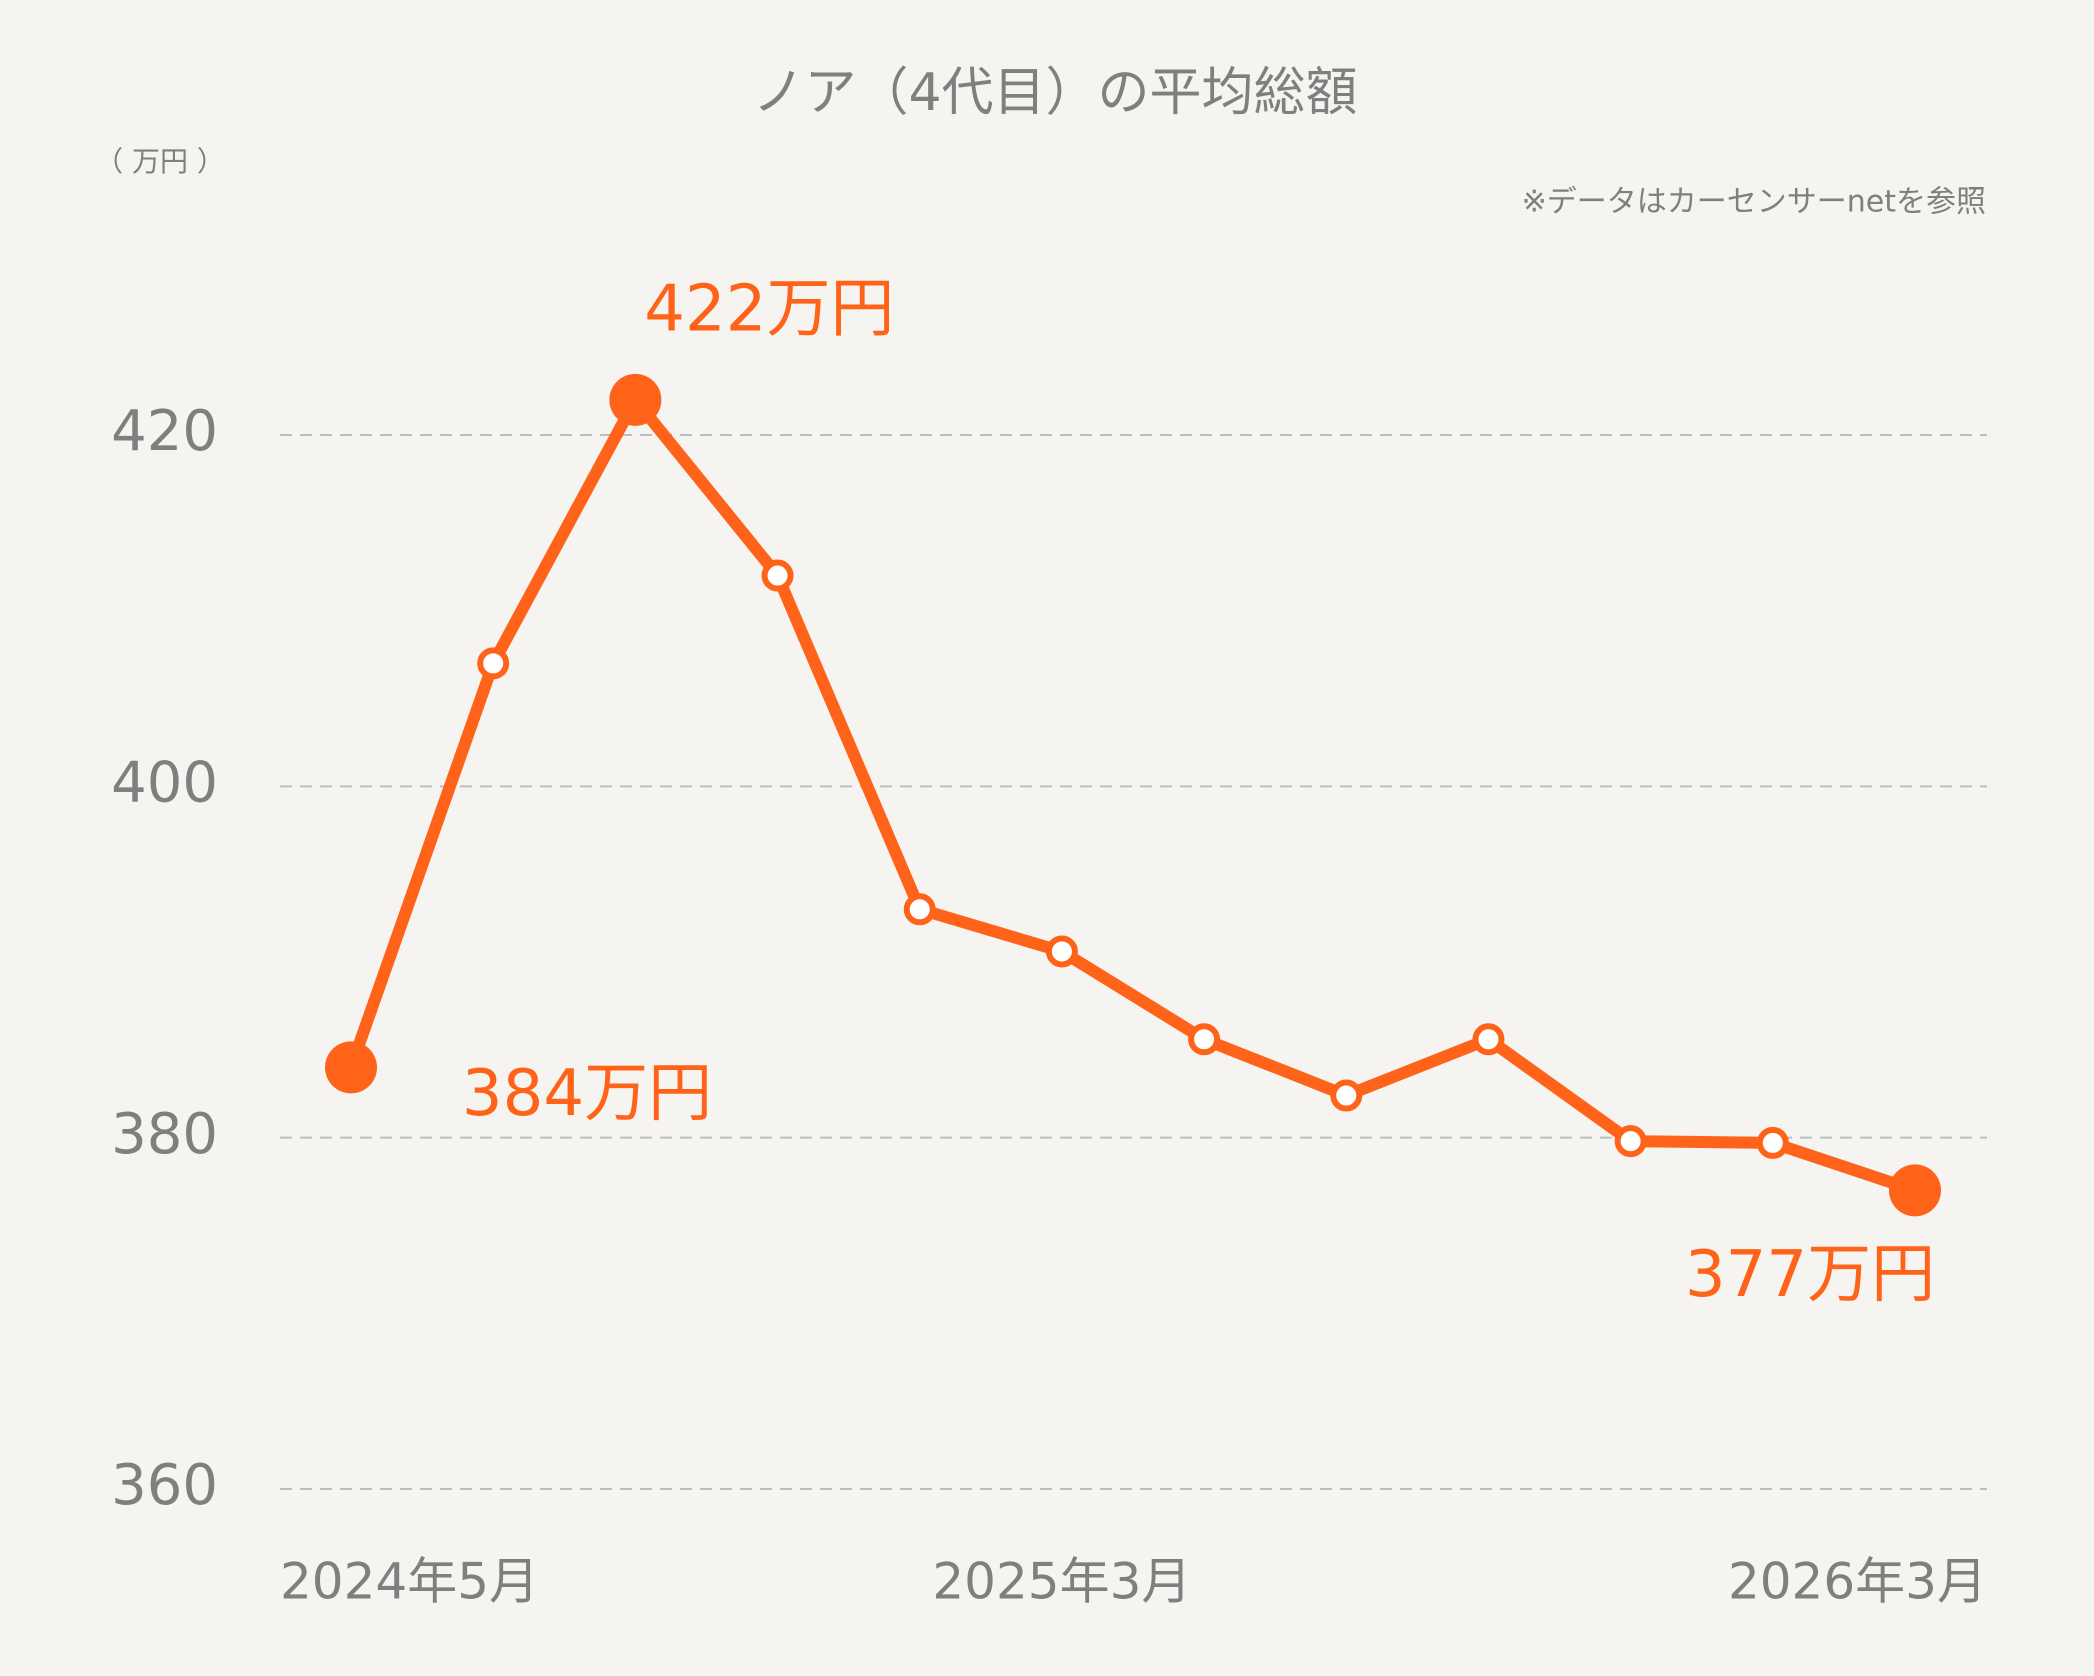 The image size is (2094, 1676). Describe the element at coordinates (409, 1582) in the screenshot. I see `x-tick-label: 2024年5月` at that location.